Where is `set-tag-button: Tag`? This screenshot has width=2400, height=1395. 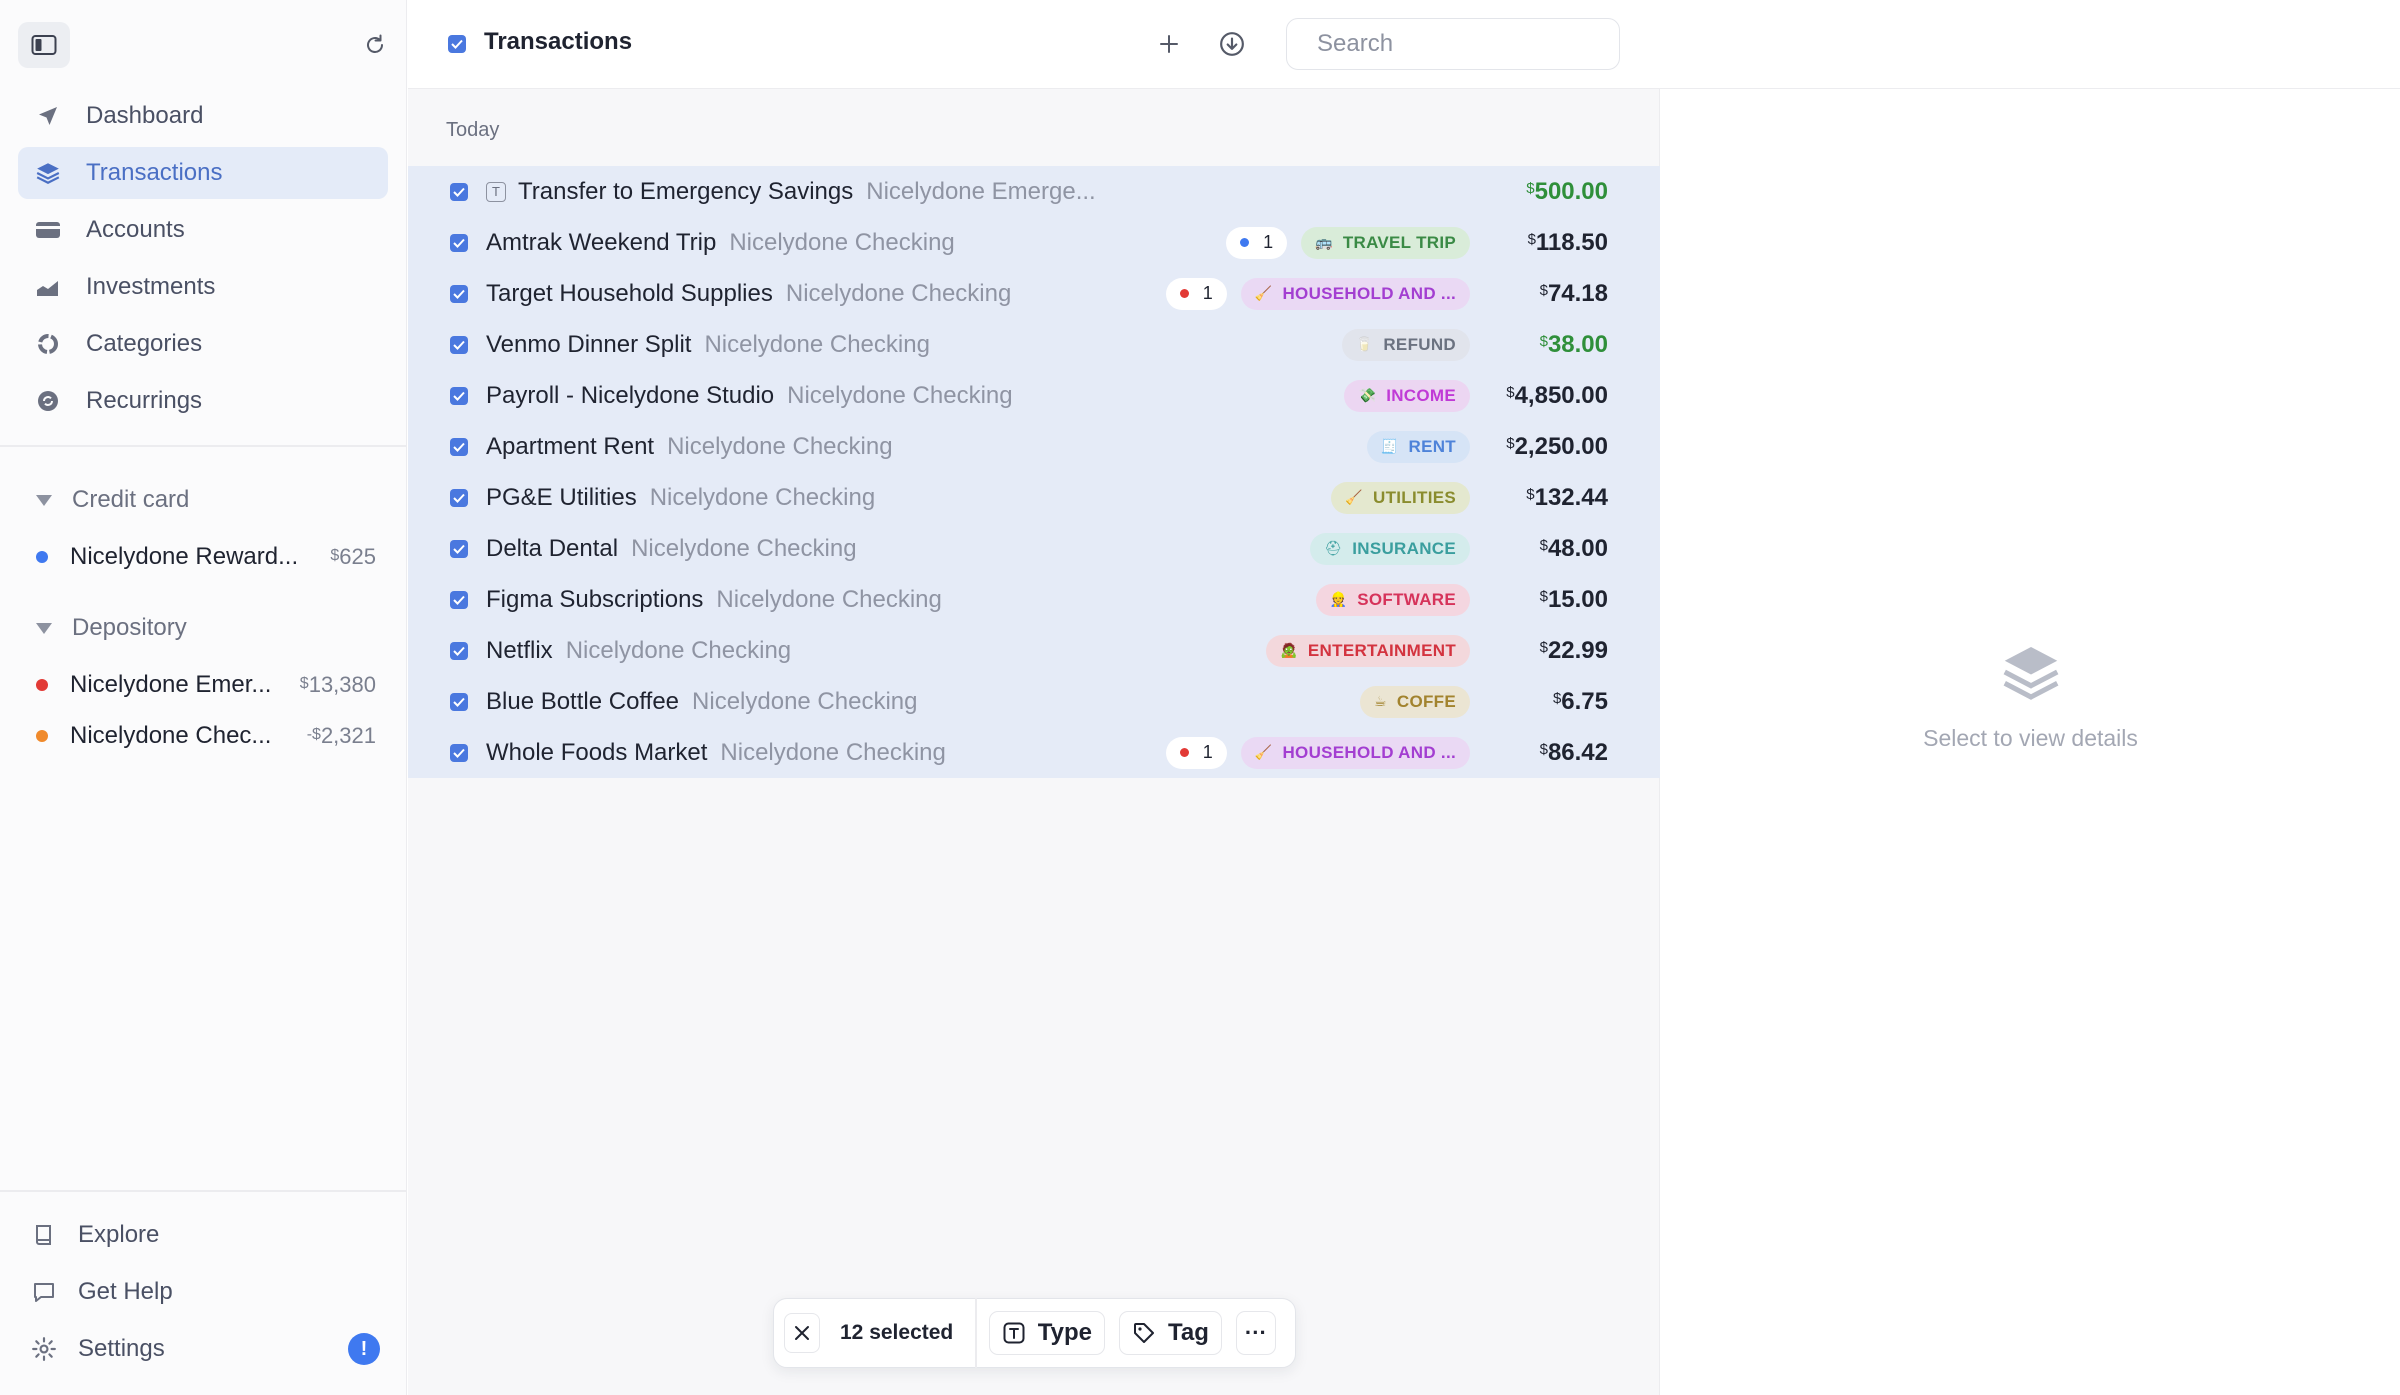
set-tag-button: Tag is located at coordinates (1170, 1333).